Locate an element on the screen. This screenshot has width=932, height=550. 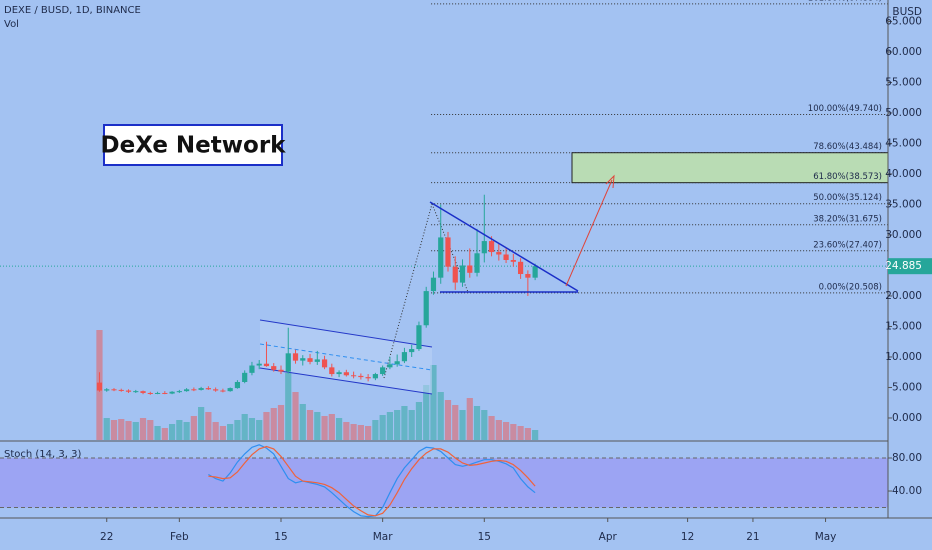
annotation: DeXe Network is located at coordinates (194, 146).